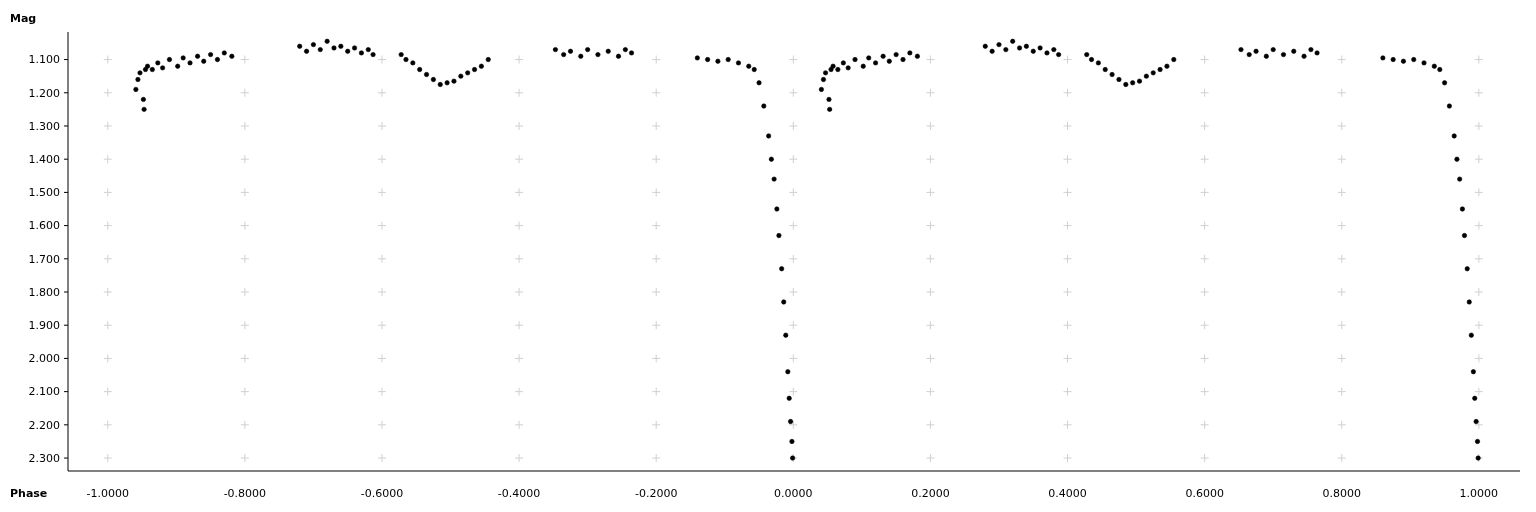  I want to click on y-tick-label: 1.200, so click(44, 93).